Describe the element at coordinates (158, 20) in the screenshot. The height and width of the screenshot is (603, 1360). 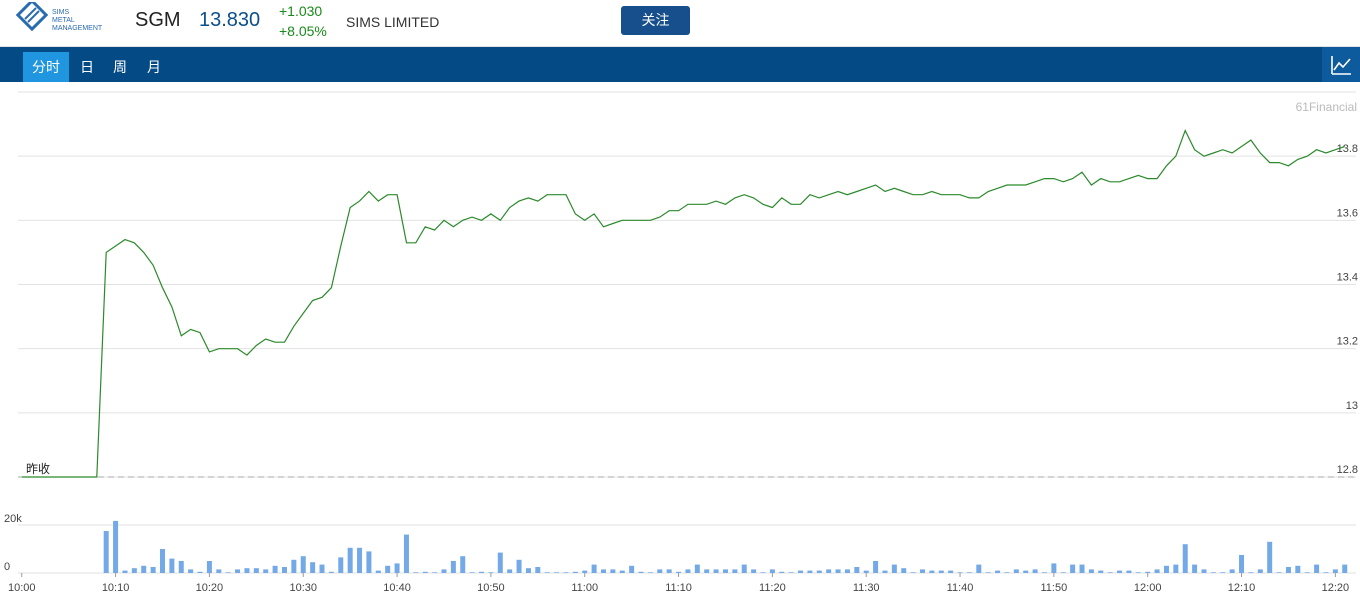
I see `symbol: SGM` at that location.